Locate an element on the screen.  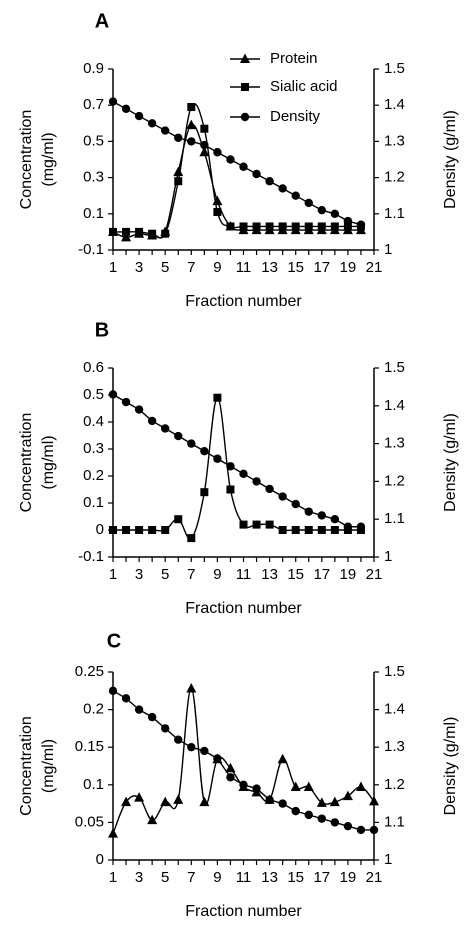
x-tick-label: 7 is located at coordinates (191, 574).